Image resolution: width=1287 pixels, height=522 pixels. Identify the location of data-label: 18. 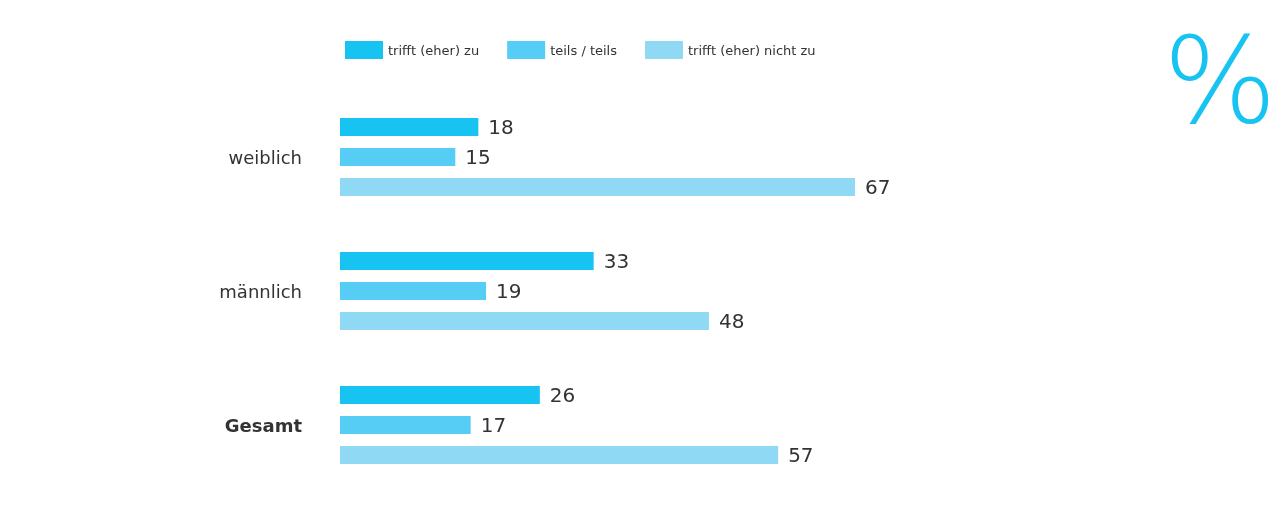
(501, 126).